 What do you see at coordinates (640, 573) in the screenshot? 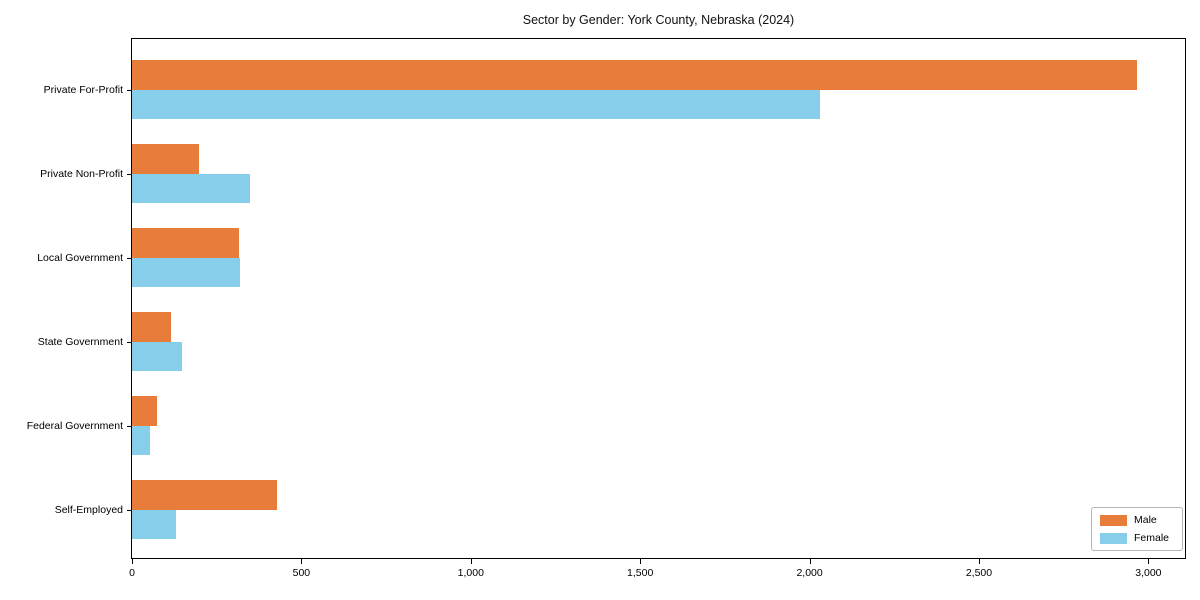
I see `x-tick-label: 1,500` at bounding box center [640, 573].